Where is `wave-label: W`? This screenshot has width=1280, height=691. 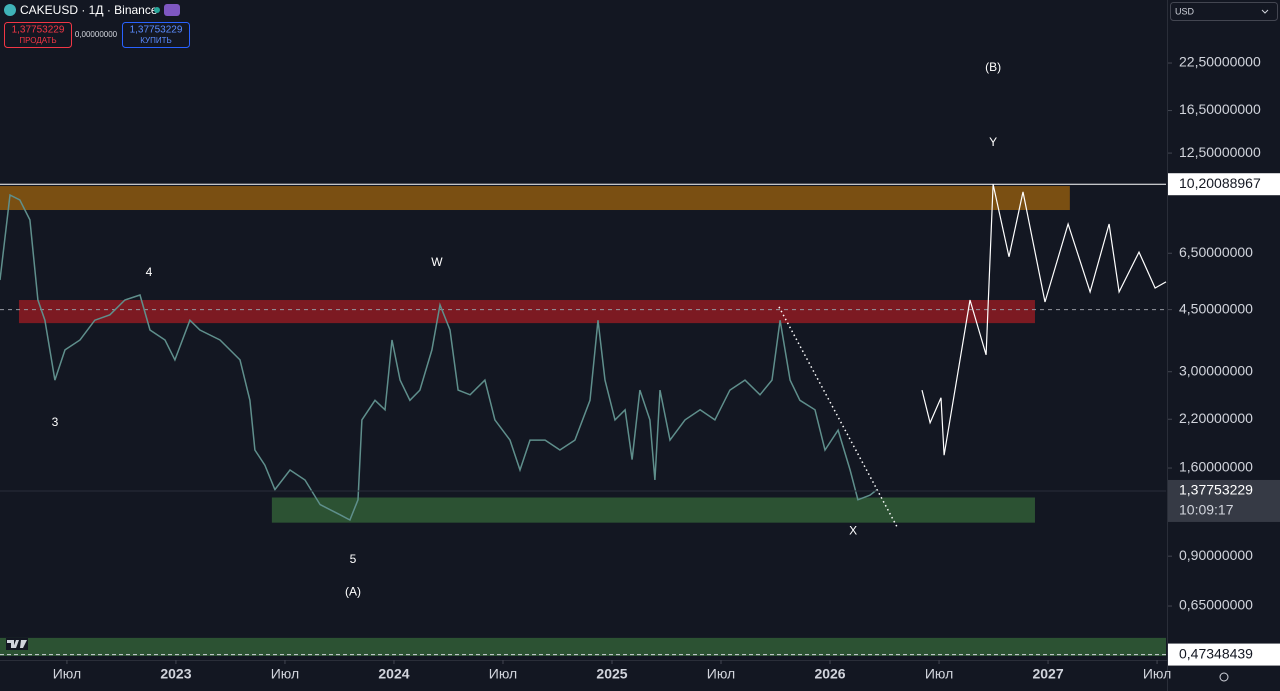
wave-label: W is located at coordinates (437, 262).